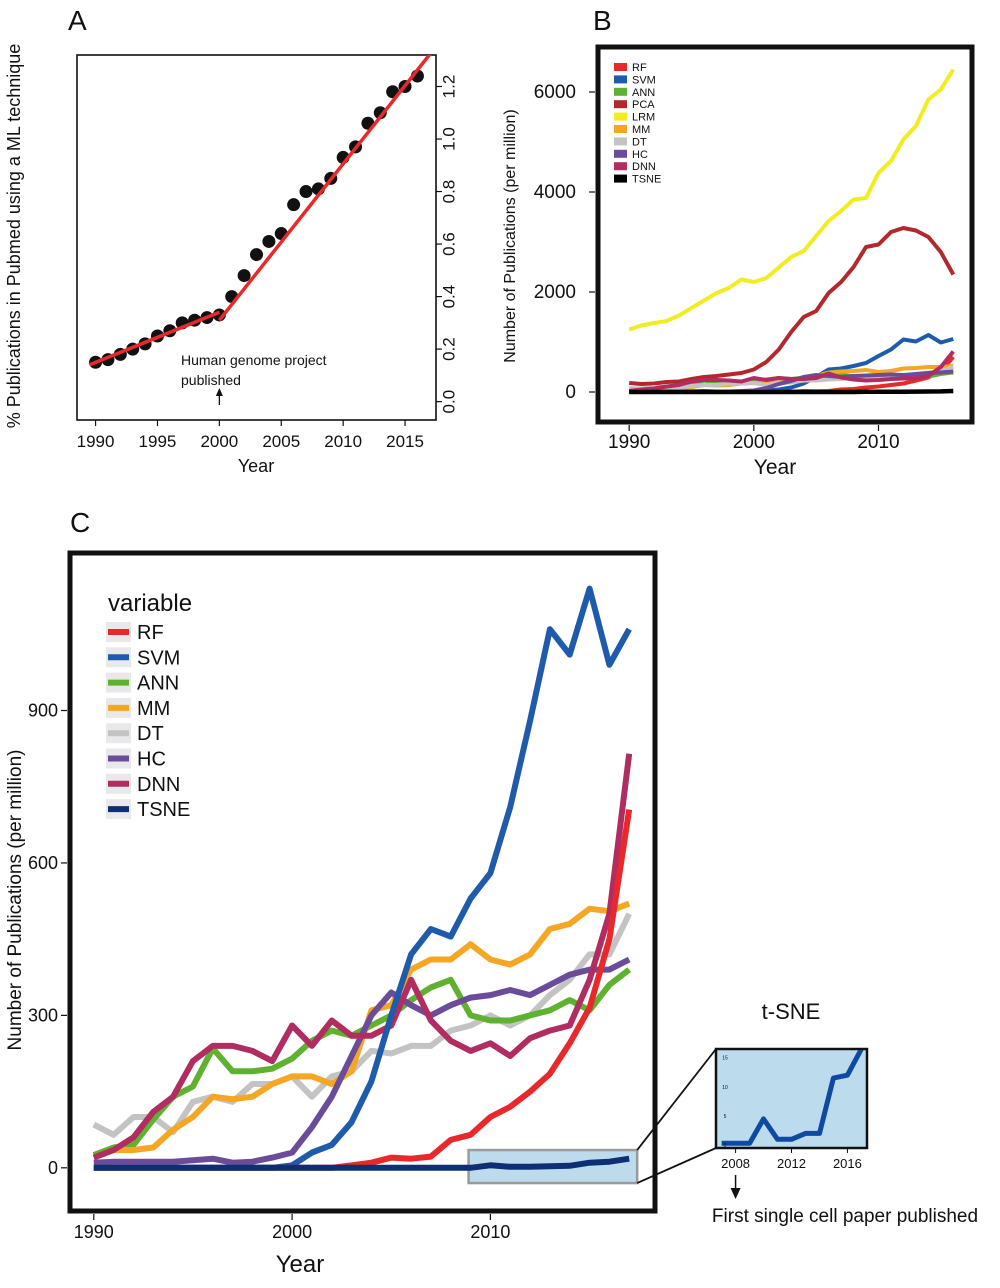 The height and width of the screenshot is (1288, 1000). What do you see at coordinates (620, 79) in the screenshot?
I see `panel-b-legend-key-svm` at bounding box center [620, 79].